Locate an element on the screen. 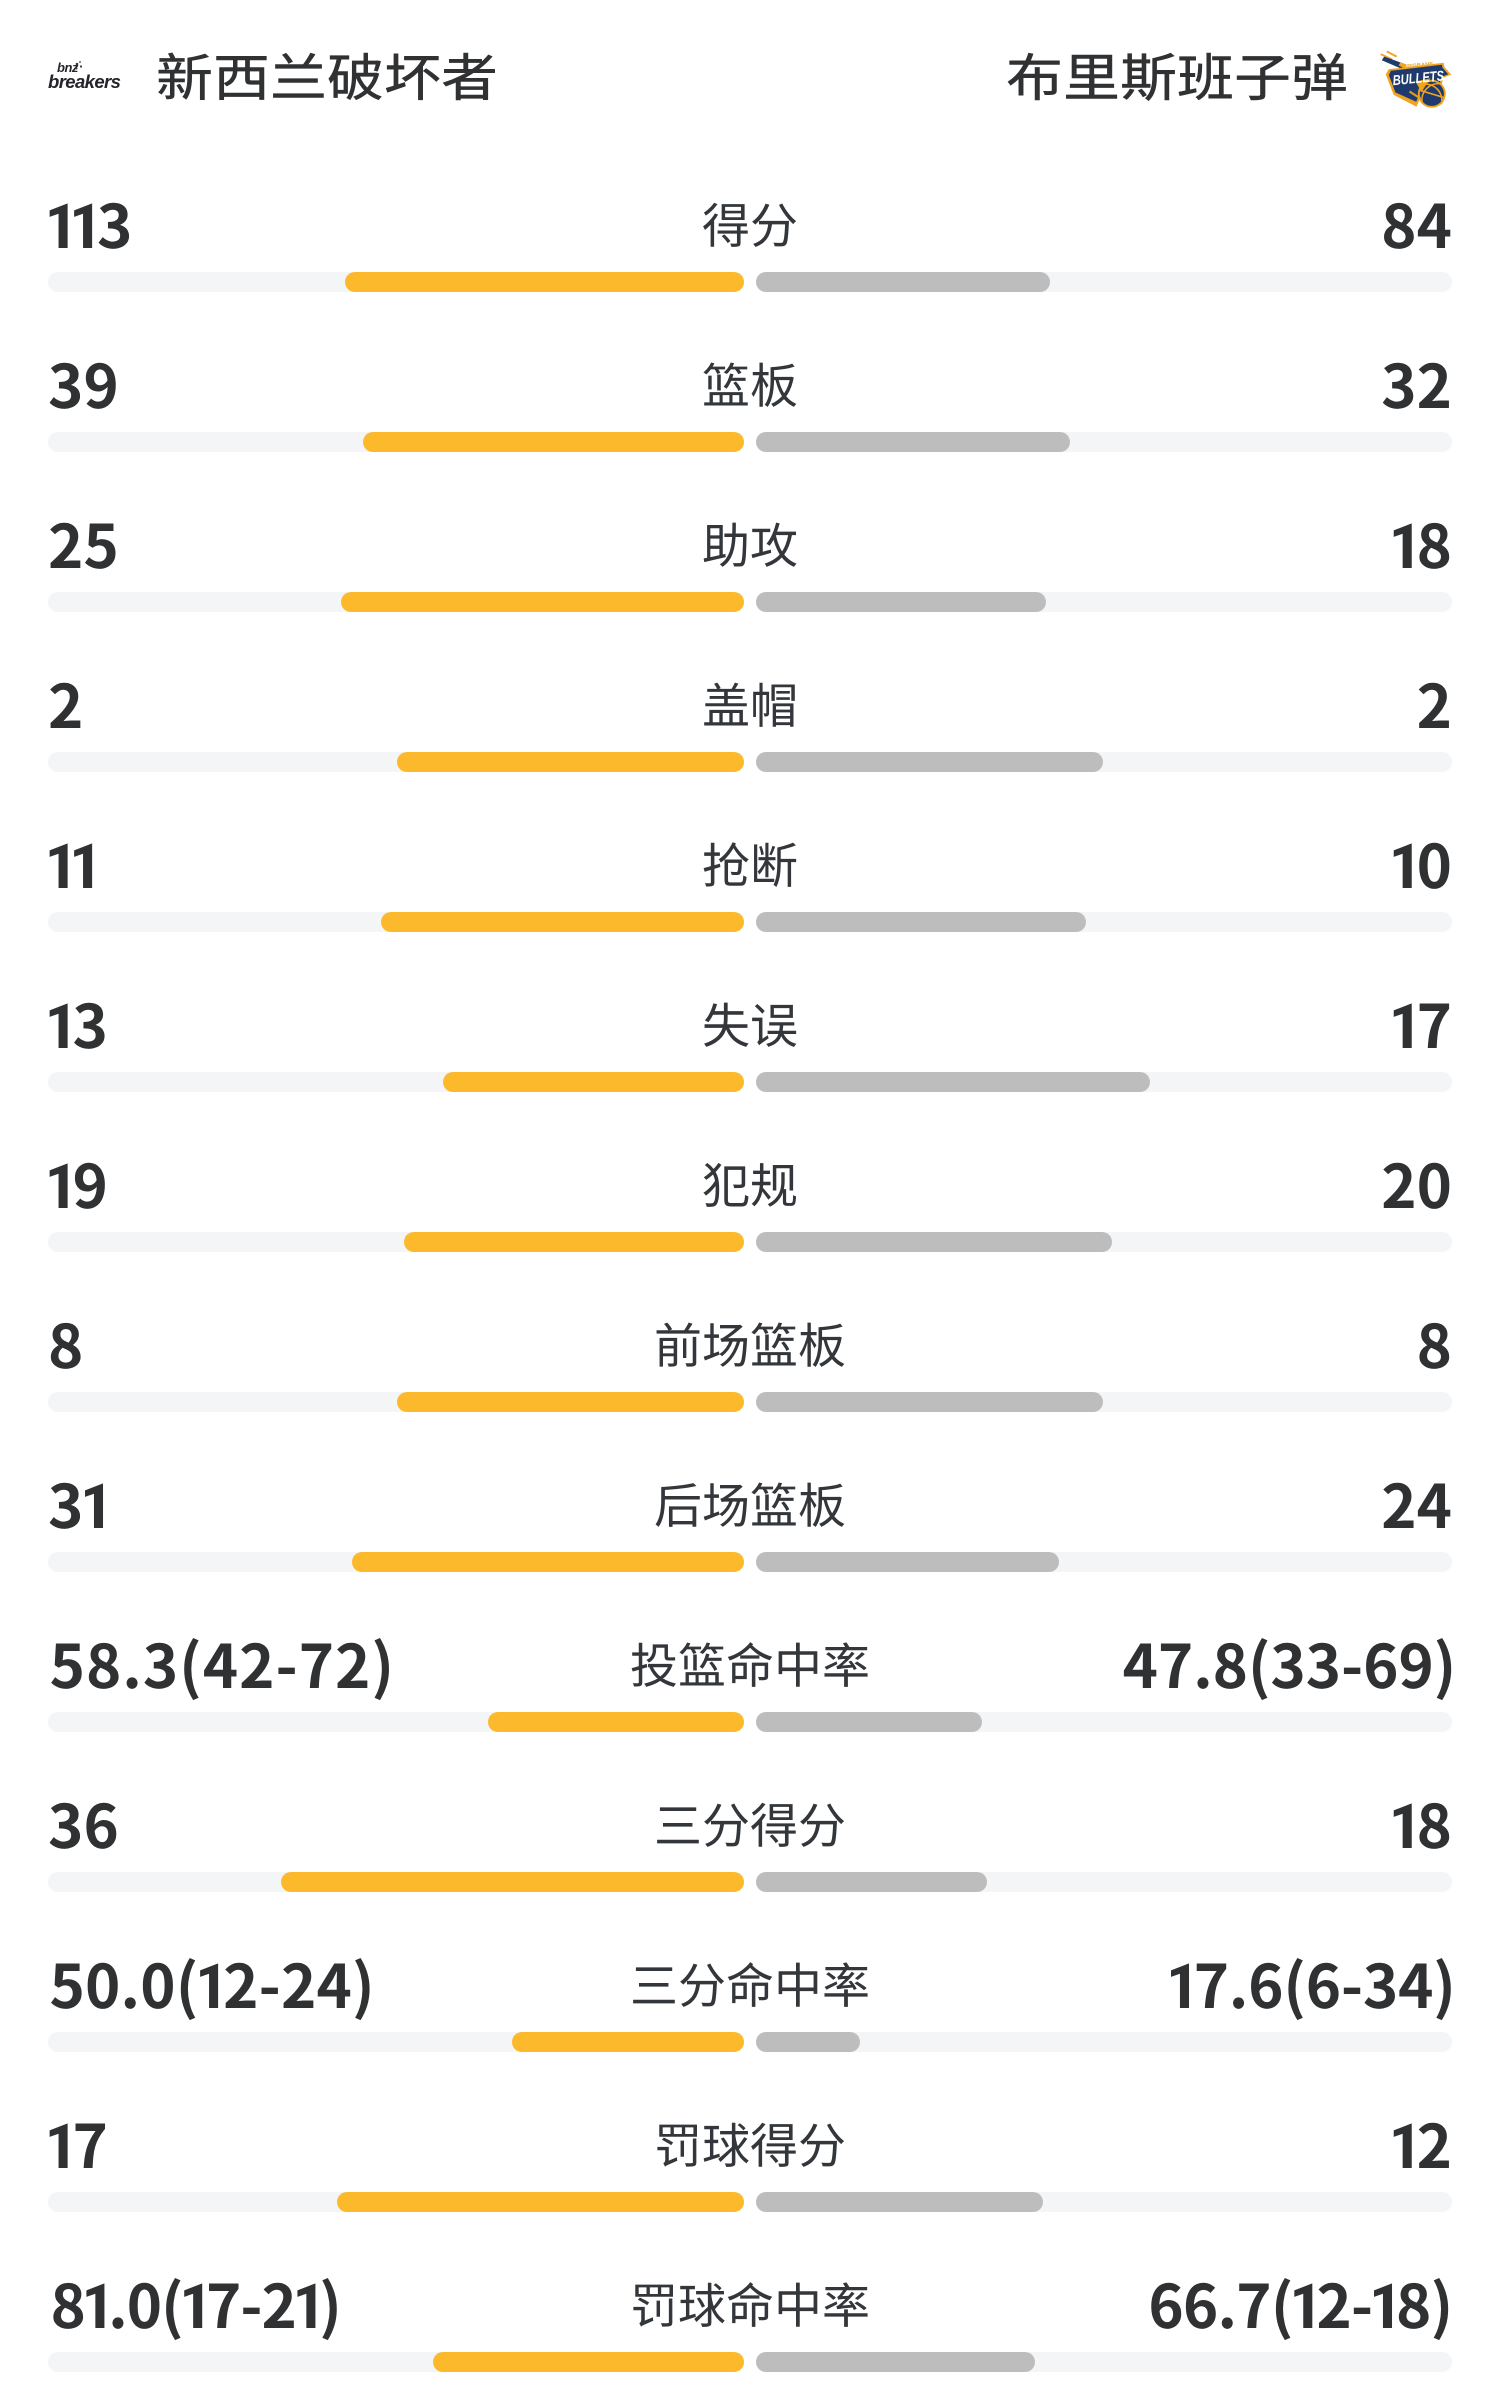  svg-text: bnz is located at coordinates (68, 67).